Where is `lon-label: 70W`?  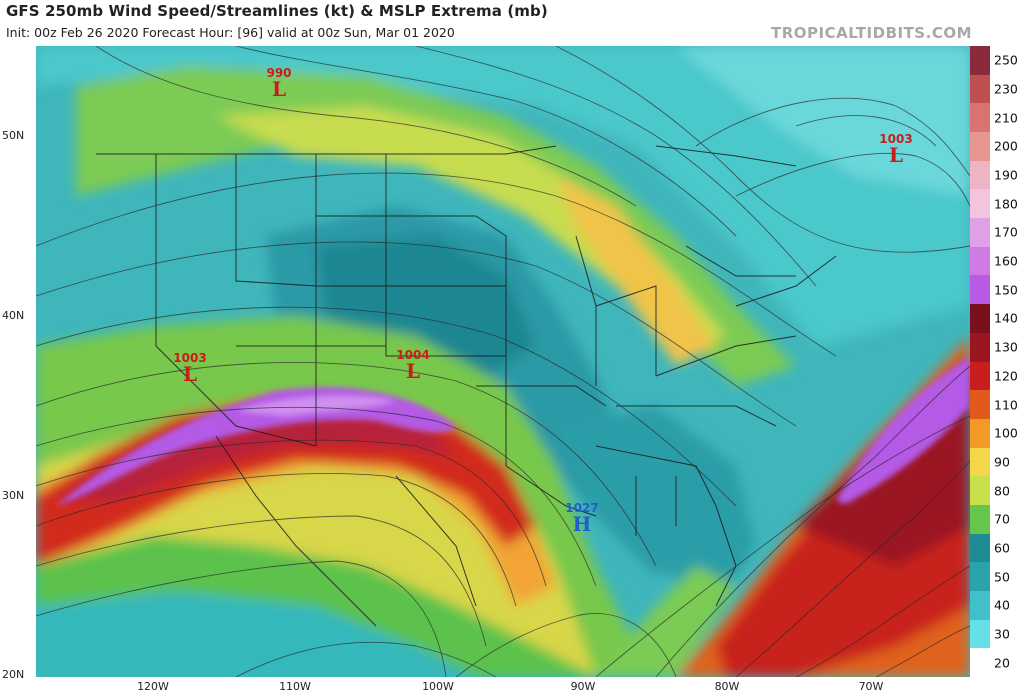 lon-label: 70W is located at coordinates (871, 686).